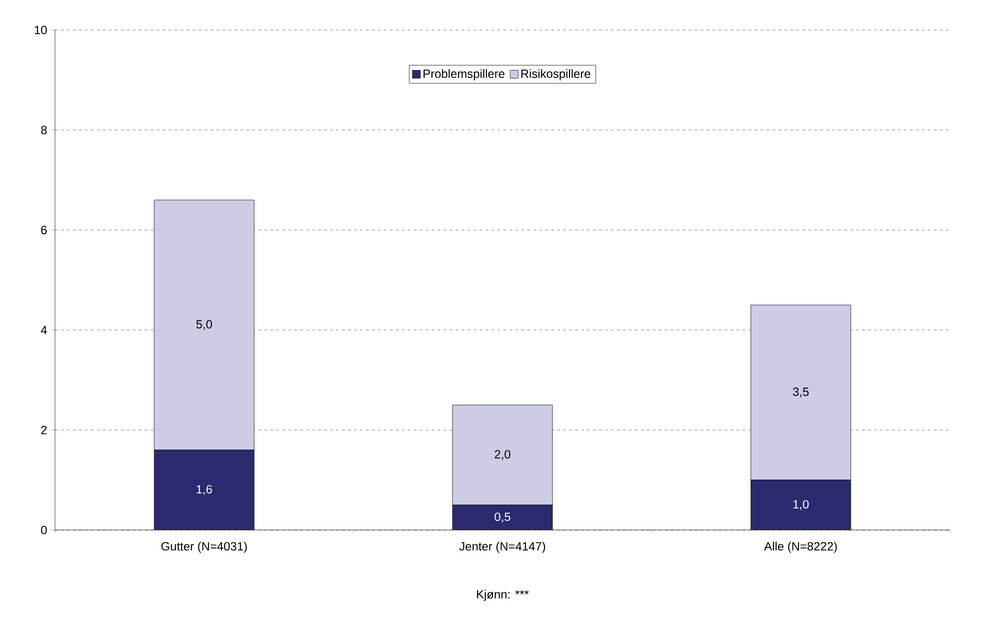 The height and width of the screenshot is (637, 991). I want to click on y-tick-label: 2, so click(44, 430).